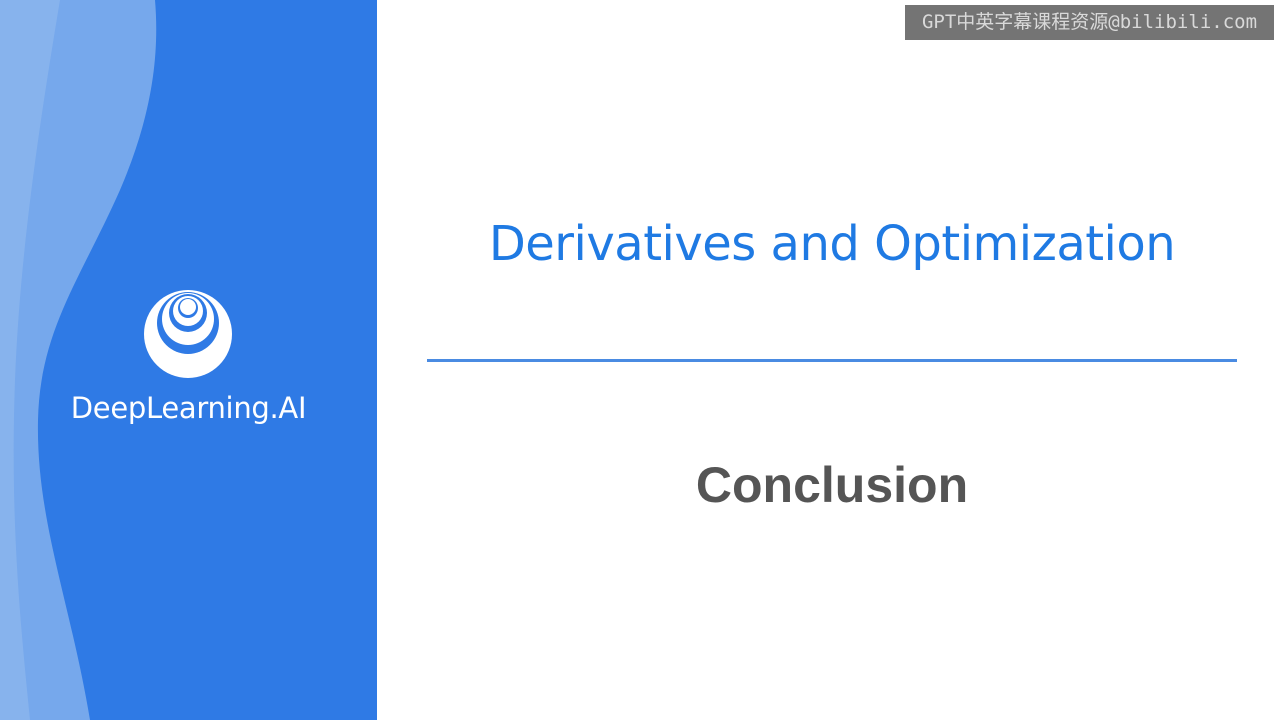 The image size is (1280, 720). Describe the element at coordinates (832, 360) in the screenshot. I see `title-divider` at that location.